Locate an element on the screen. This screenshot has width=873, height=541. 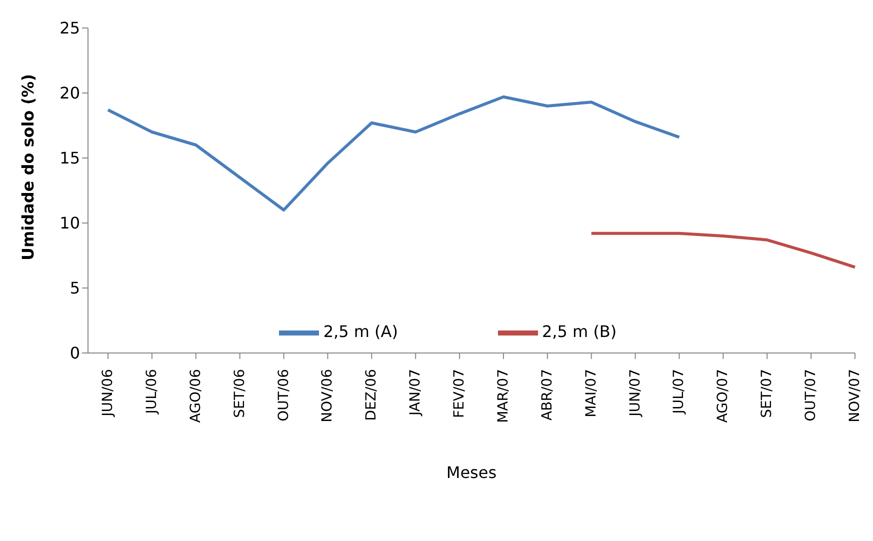
y-axis-title: Umidade do solo (%) is located at coordinates (28, 167).